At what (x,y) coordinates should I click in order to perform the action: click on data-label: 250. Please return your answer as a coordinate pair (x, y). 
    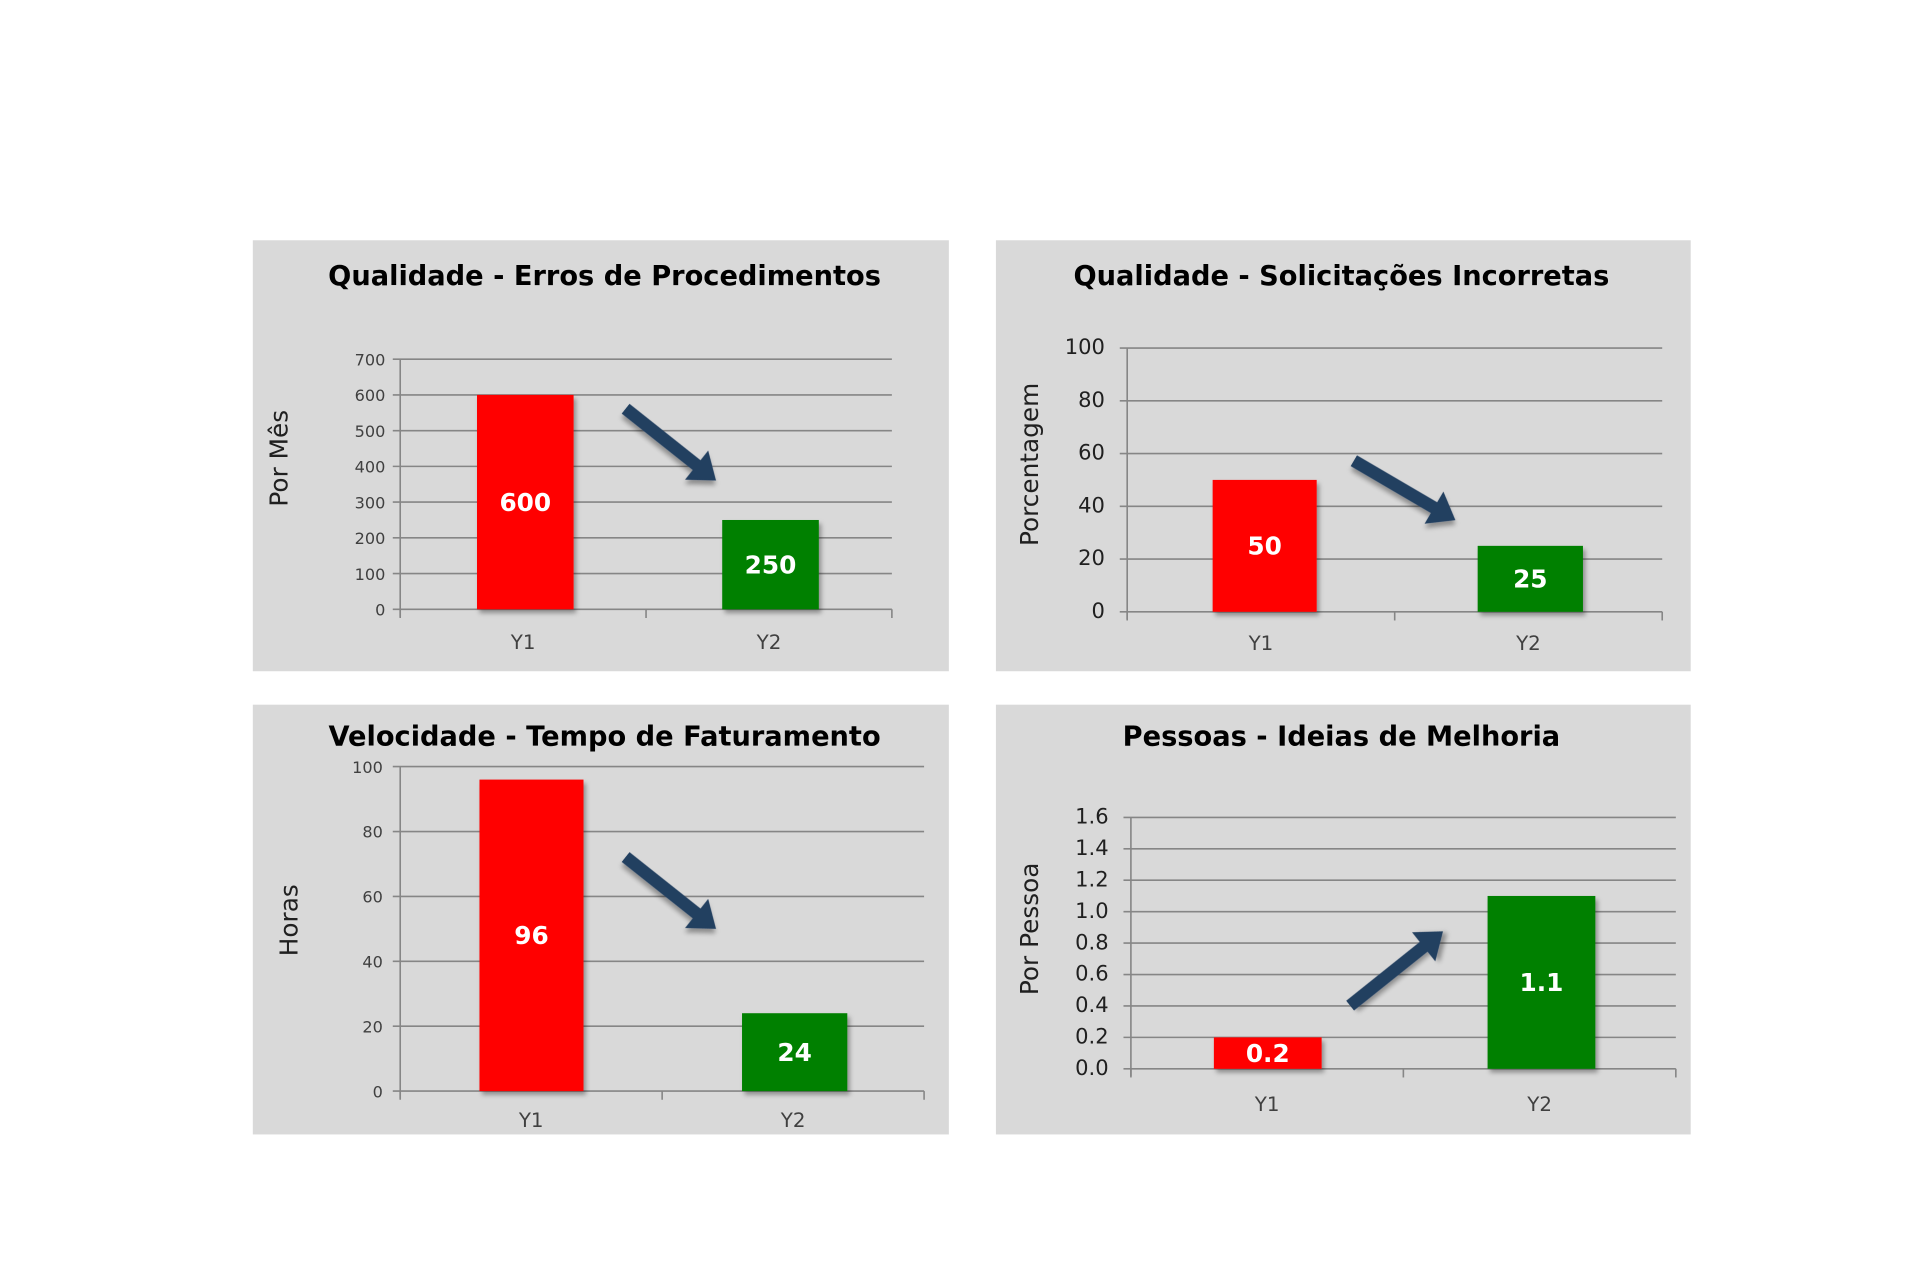
    Looking at the image, I should click on (771, 564).